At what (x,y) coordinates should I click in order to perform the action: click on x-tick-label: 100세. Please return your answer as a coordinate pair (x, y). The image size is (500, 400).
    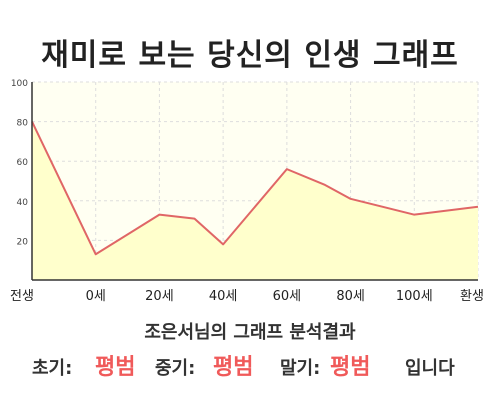
    Looking at the image, I should click on (414, 296).